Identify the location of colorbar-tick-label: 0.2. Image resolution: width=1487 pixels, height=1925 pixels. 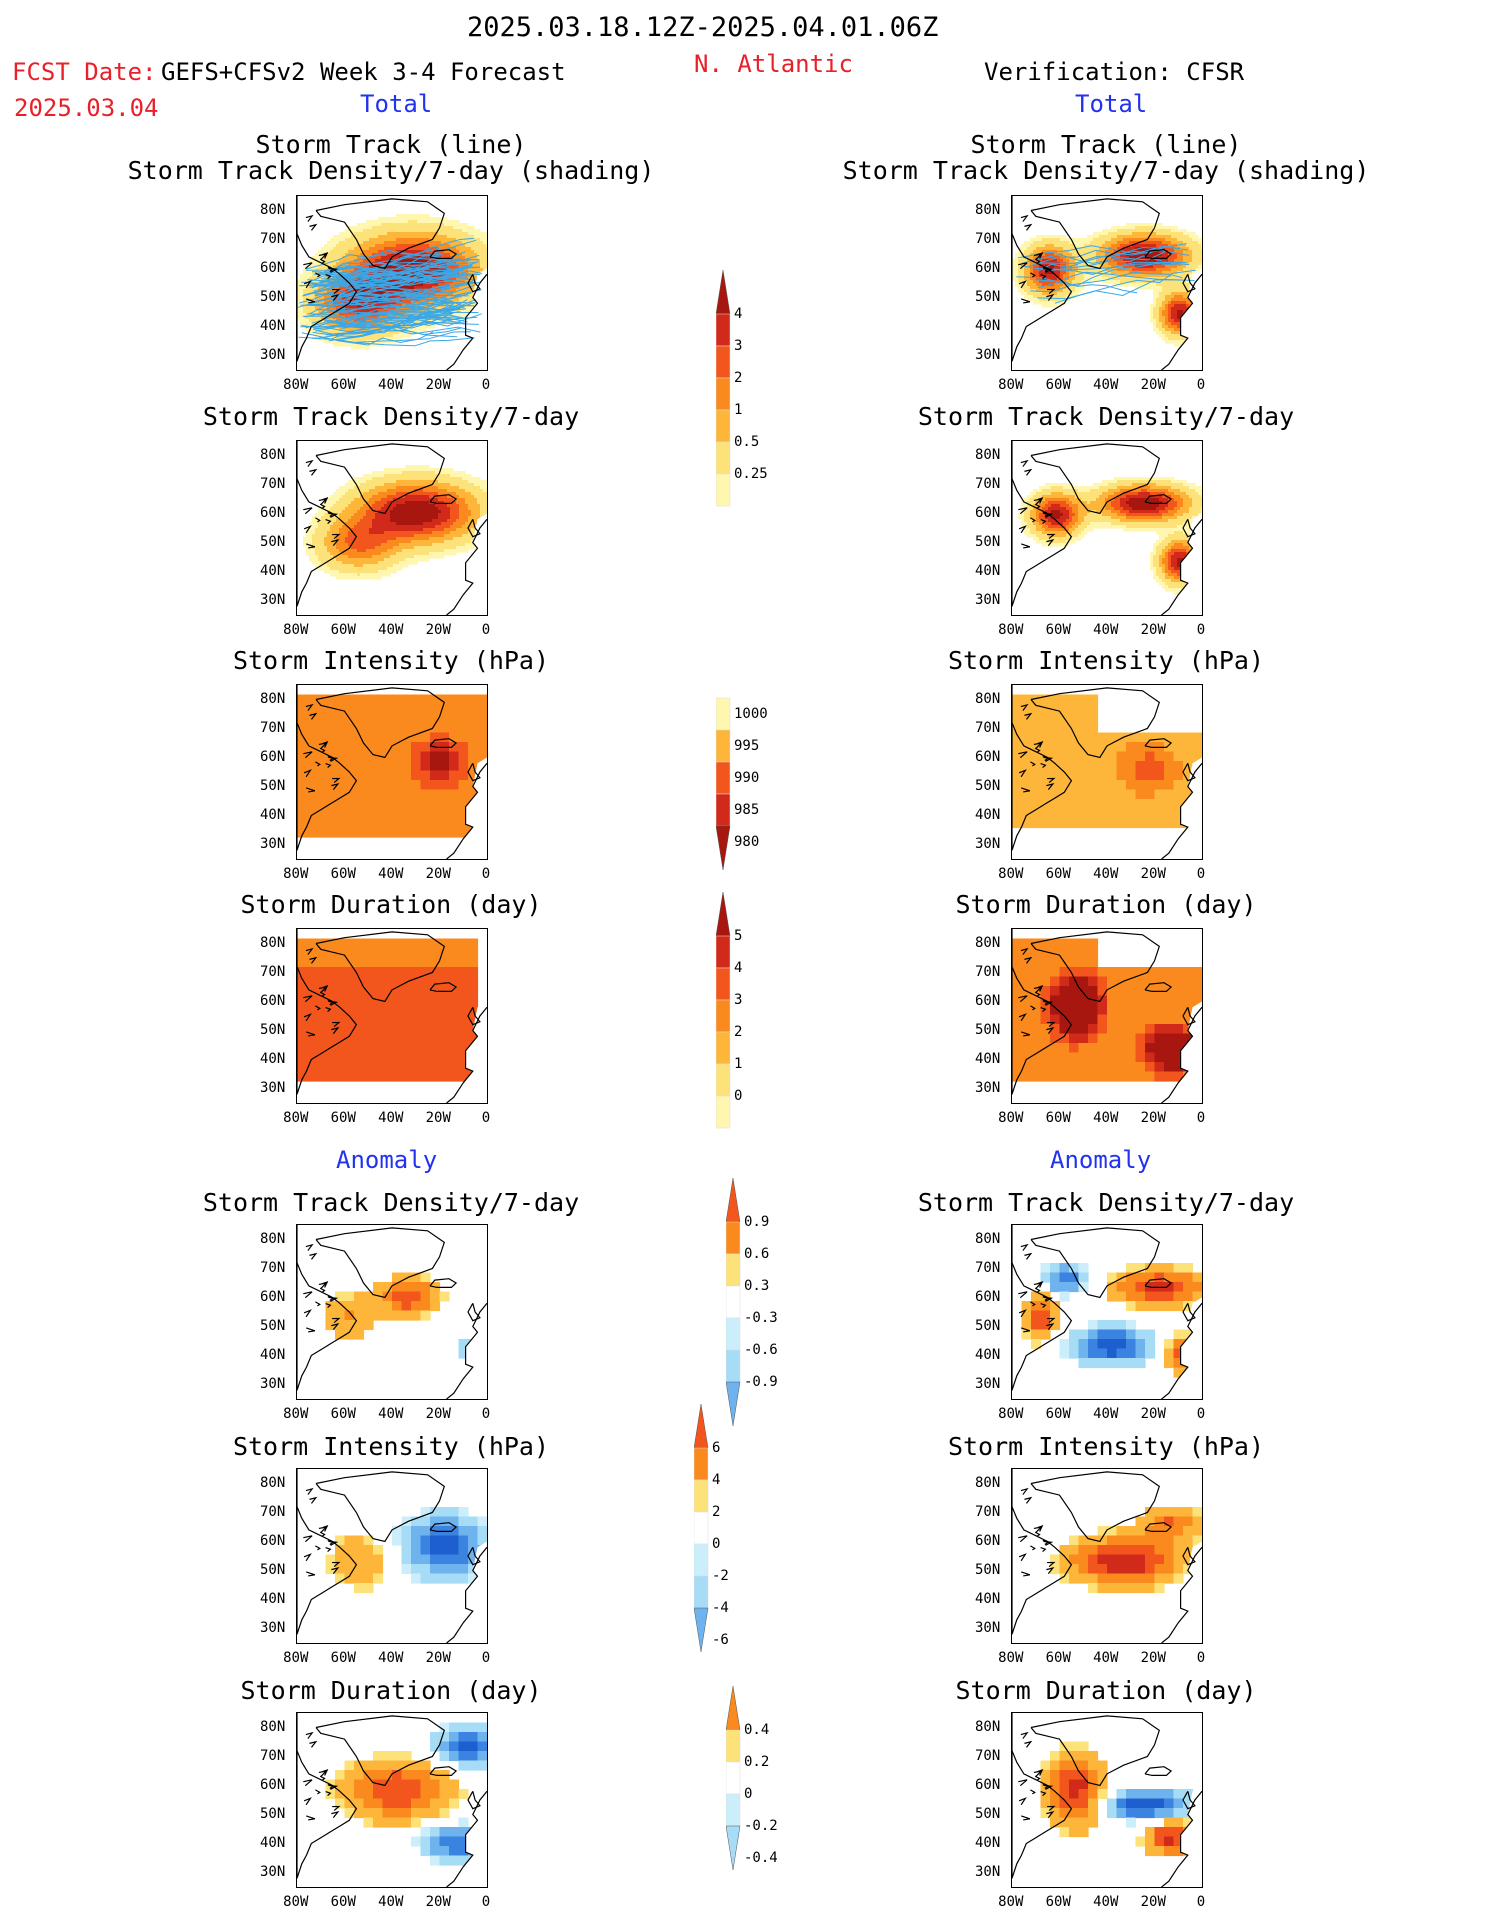
(757, 1762).